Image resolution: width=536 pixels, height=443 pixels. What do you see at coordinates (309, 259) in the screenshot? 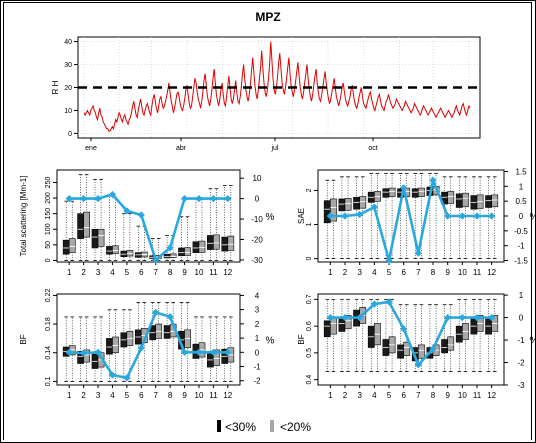
I see `ytick-label: 0` at bounding box center [309, 259].